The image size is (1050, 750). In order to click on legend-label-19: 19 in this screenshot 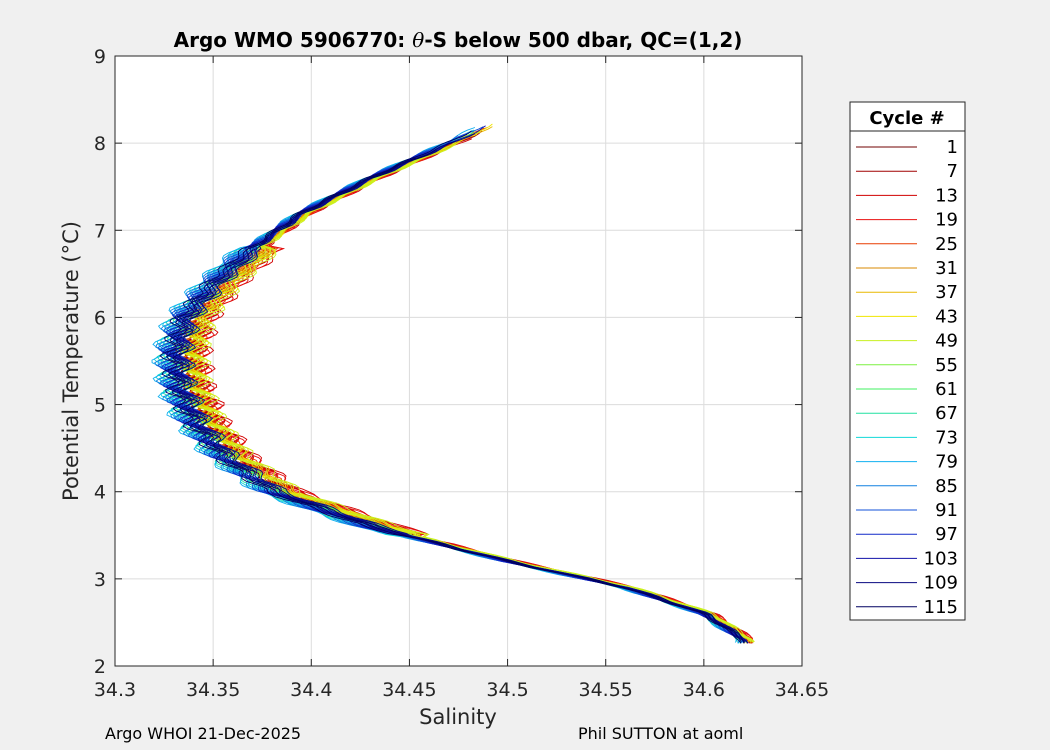, I will do `click(946, 220)`.